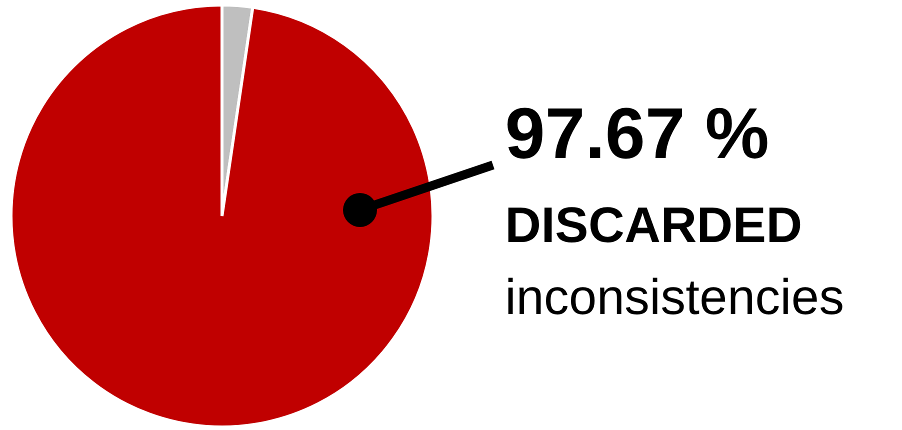 This screenshot has height=430, width=902. I want to click on data-label: 97.67 %, so click(637, 134).